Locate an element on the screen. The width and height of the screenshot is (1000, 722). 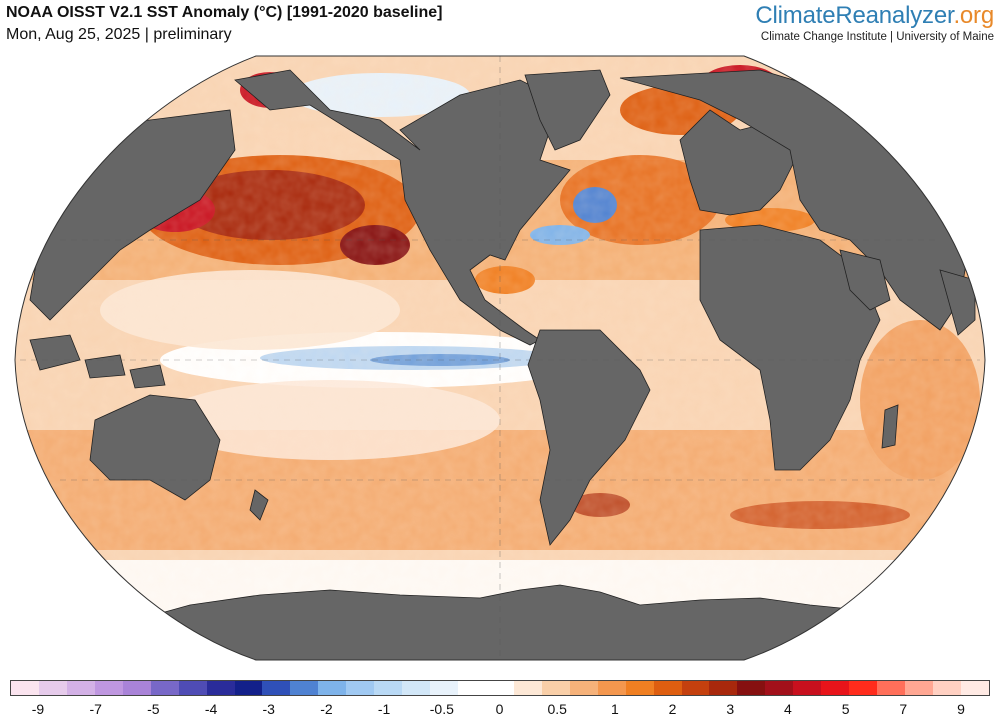
north-america is located at coordinates (402, 207).